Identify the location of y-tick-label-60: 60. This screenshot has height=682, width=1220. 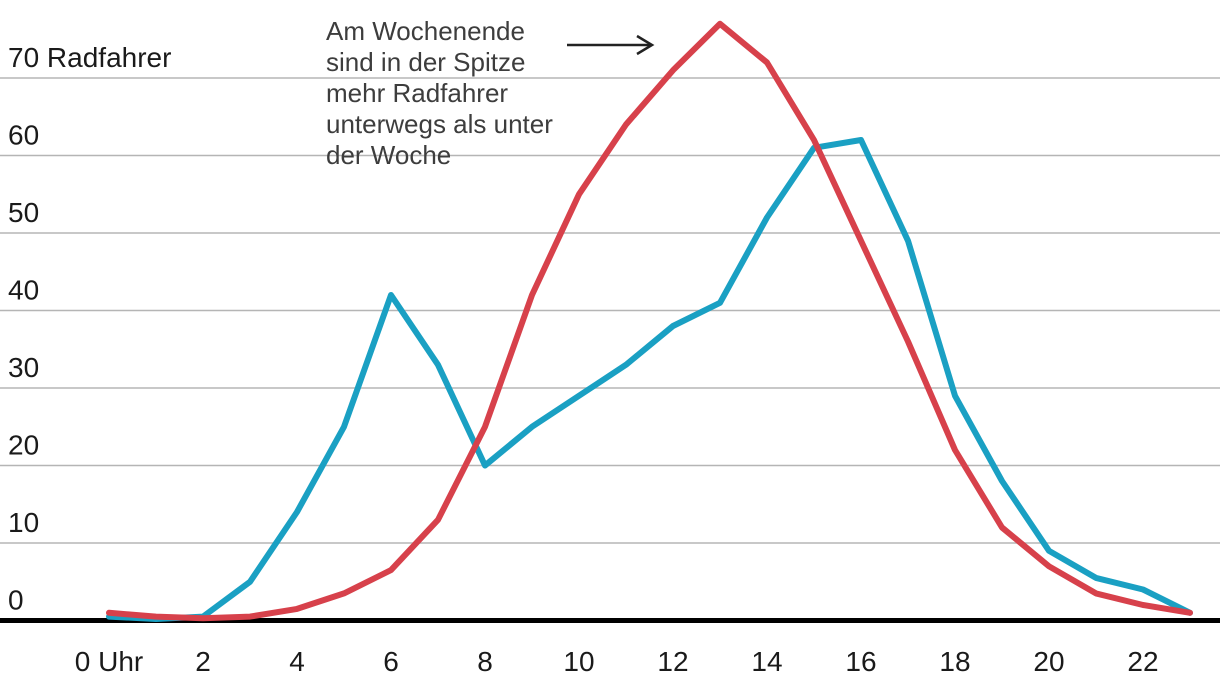
(23, 135).